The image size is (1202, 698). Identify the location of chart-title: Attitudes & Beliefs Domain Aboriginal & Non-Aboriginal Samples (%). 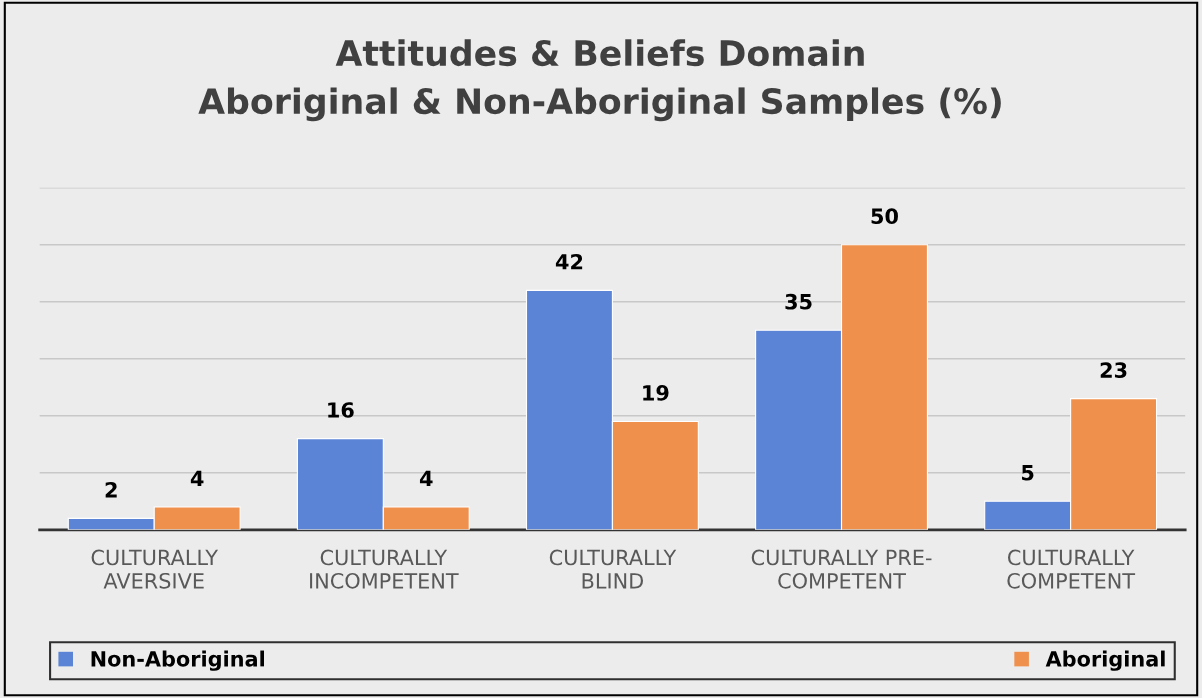
(599, 80).